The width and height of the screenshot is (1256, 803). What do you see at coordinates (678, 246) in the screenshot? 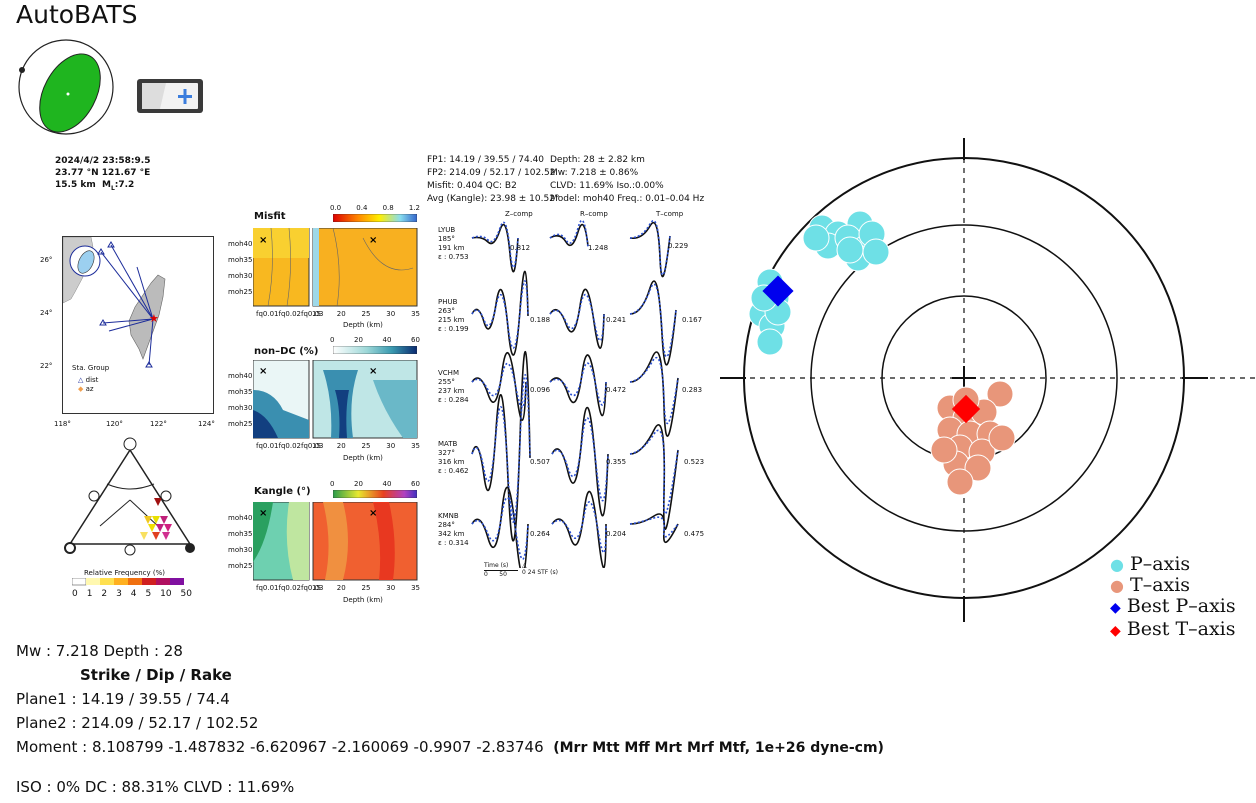
I see `lyub-t-val: 0.229` at bounding box center [678, 246].